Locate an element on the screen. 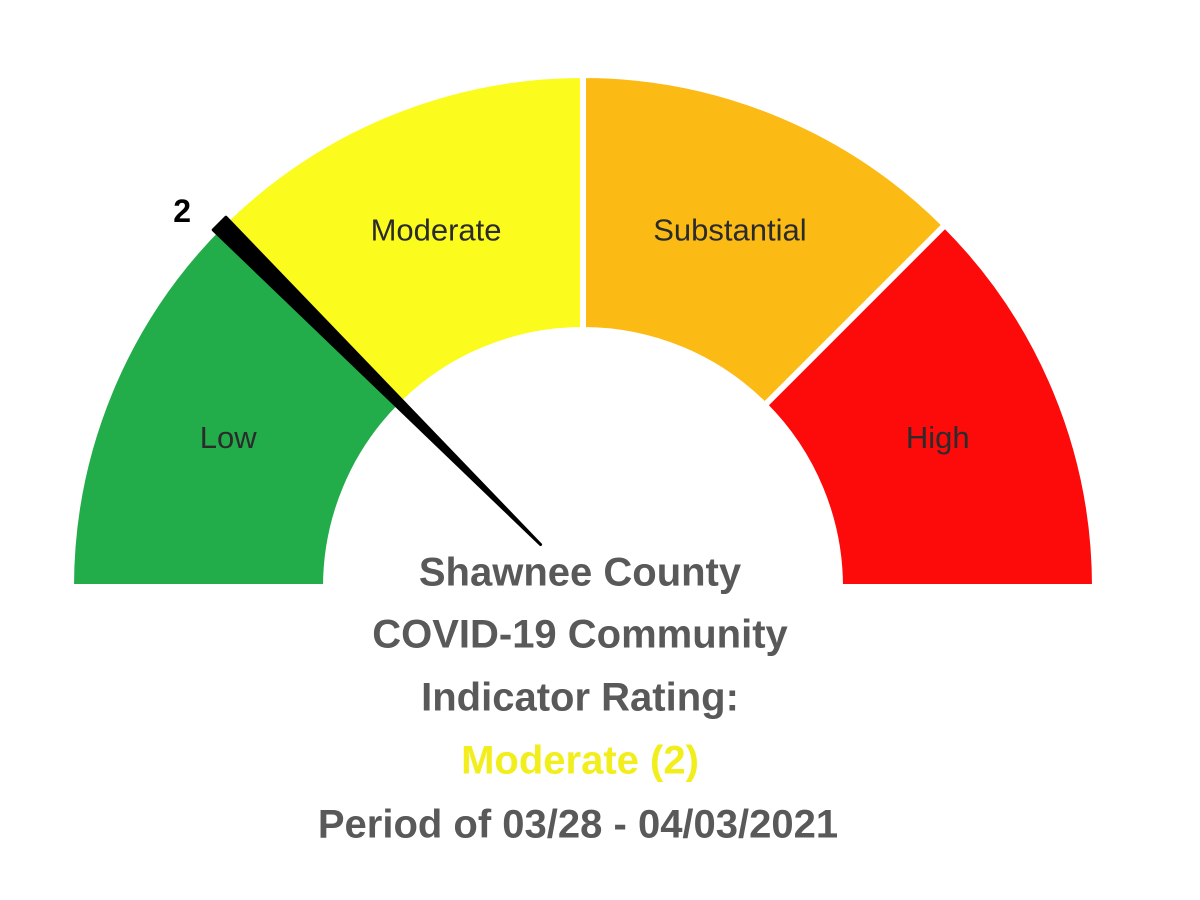  title-line: Indicator Rating: is located at coordinates (580, 698).